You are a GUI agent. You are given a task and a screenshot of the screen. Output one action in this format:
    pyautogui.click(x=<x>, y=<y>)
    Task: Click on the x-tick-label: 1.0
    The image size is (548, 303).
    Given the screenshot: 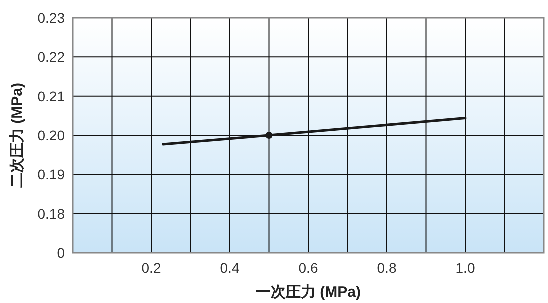 What is the action you would take?
    pyautogui.click(x=466, y=268)
    